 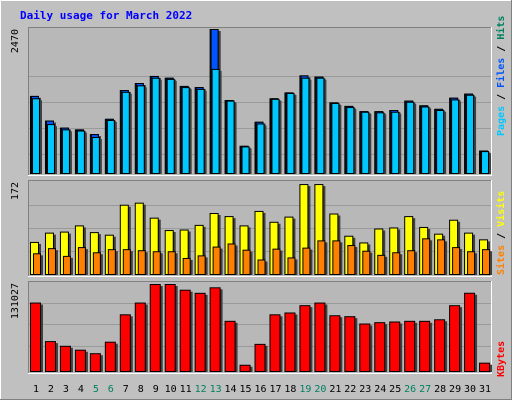 What do you see at coordinates (51, 389) in the screenshot?
I see `day-label: 2` at bounding box center [51, 389].